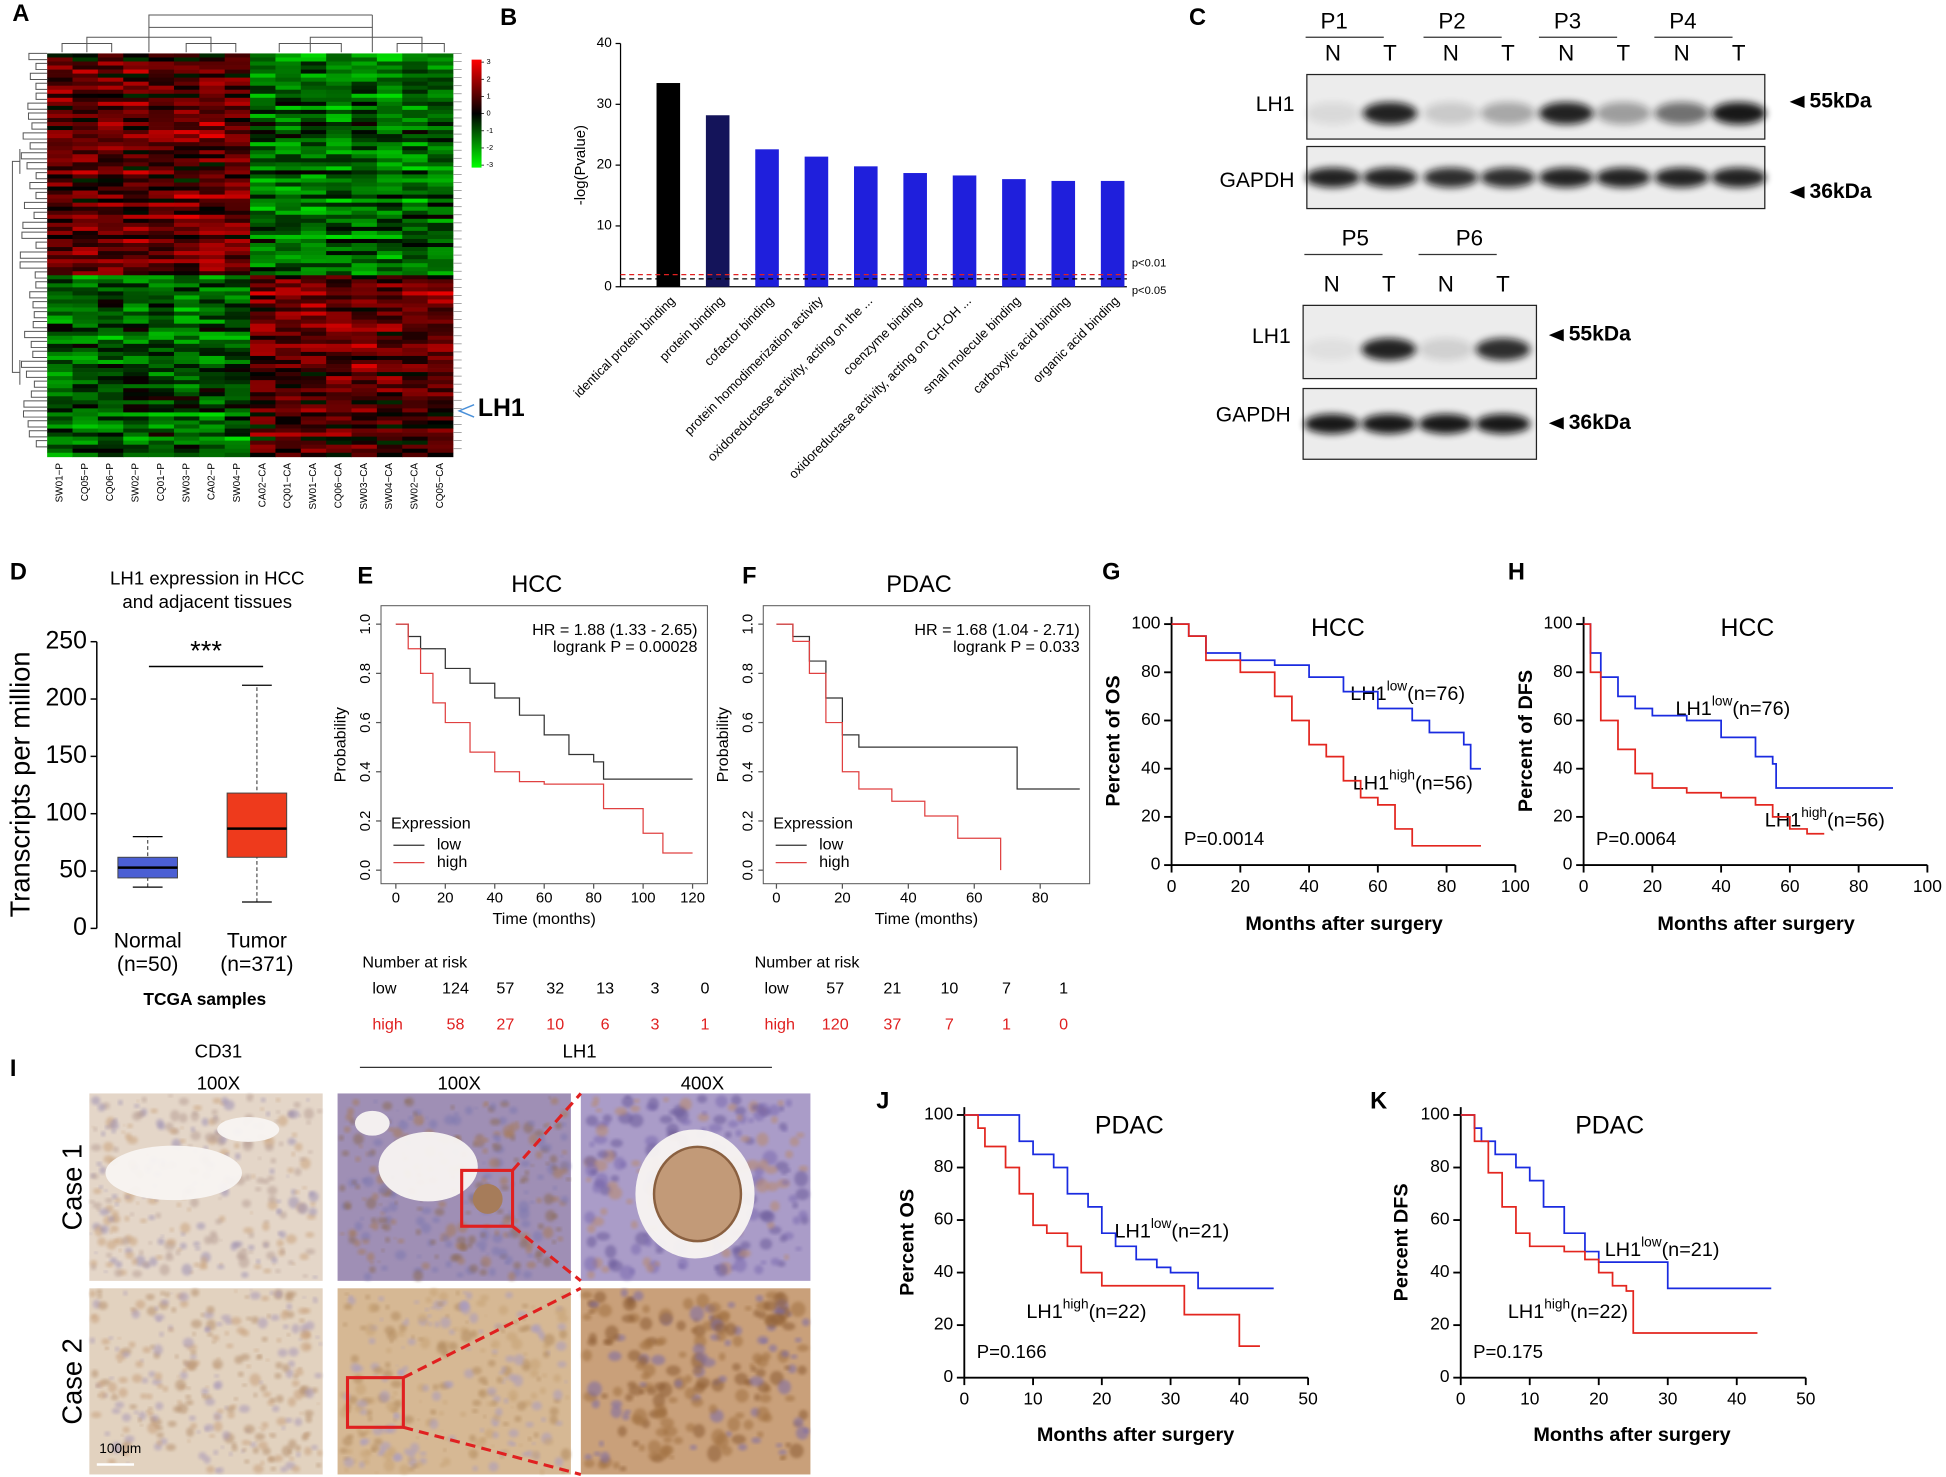 This screenshot has height=1477, width=1946. I want to click on column-label: SW01−P, so click(59, 483).